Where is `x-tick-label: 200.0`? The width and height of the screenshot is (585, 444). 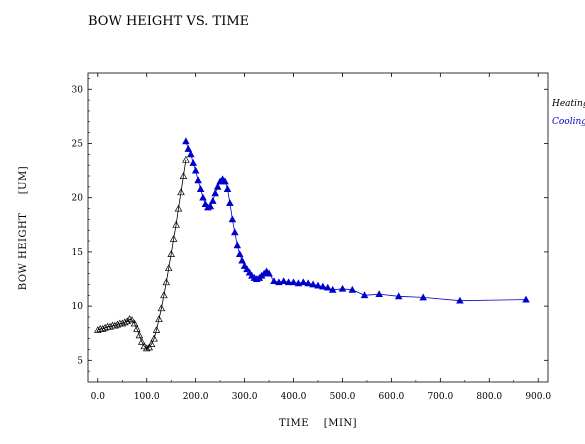 x-tick-label: 200.0 is located at coordinates (196, 397).